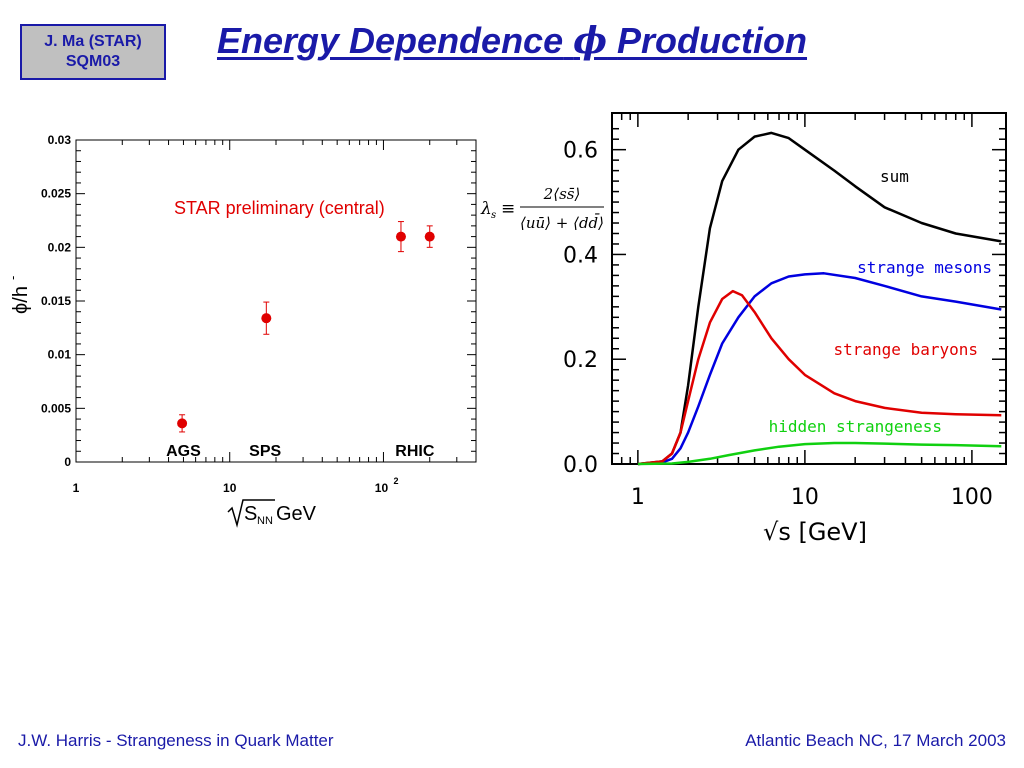 This screenshot has width=1024, height=768. I want to click on region-label: AGS, so click(183, 451).